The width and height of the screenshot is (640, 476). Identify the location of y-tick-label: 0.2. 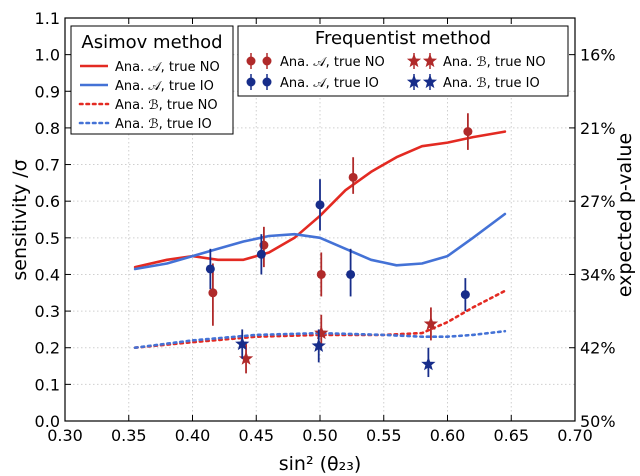
(47, 348).